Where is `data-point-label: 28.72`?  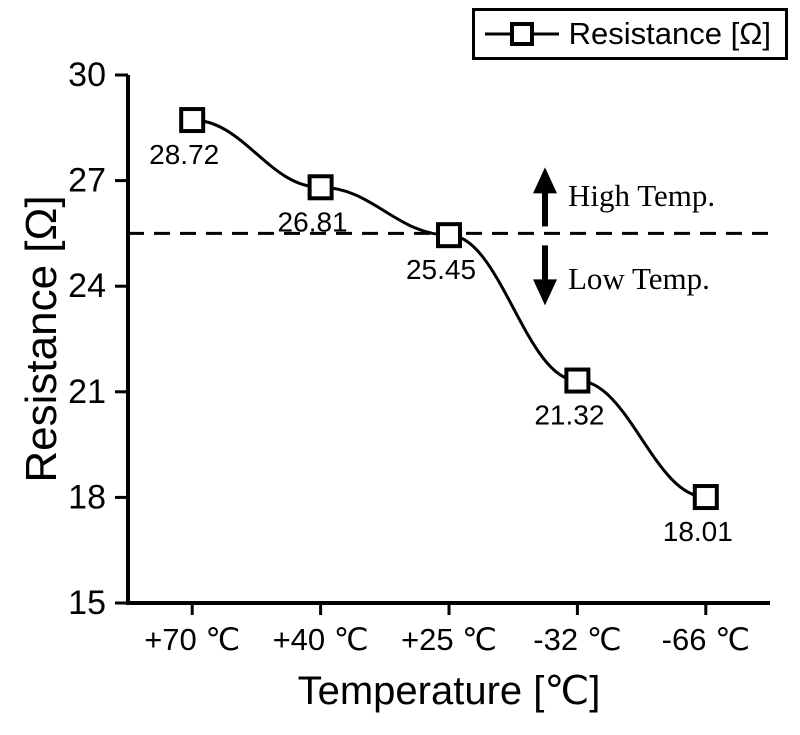
data-point-label: 28.72 is located at coordinates (184, 154).